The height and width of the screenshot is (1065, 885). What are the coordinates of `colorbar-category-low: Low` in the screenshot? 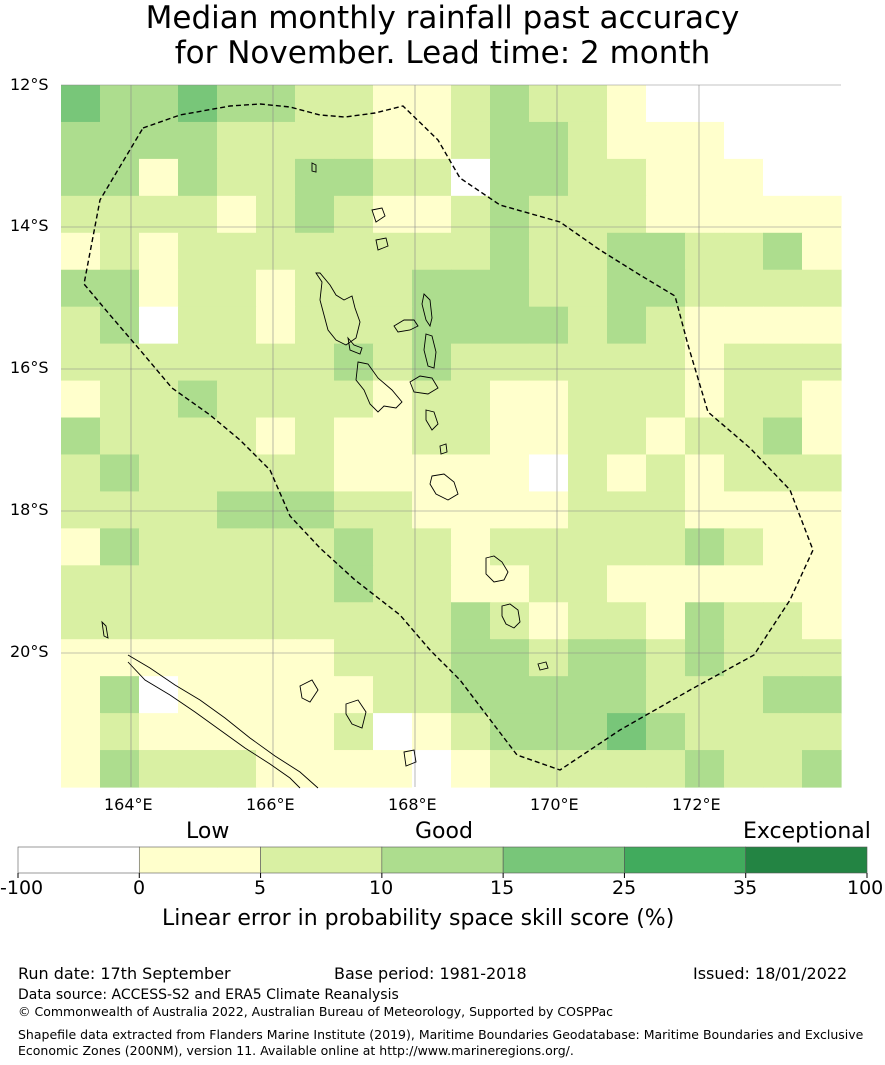 It's located at (208, 831).